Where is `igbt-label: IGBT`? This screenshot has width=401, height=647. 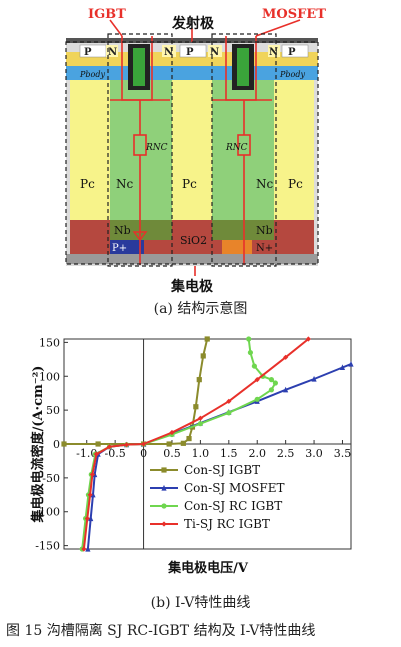 igbt-label: IGBT is located at coordinates (107, 14).